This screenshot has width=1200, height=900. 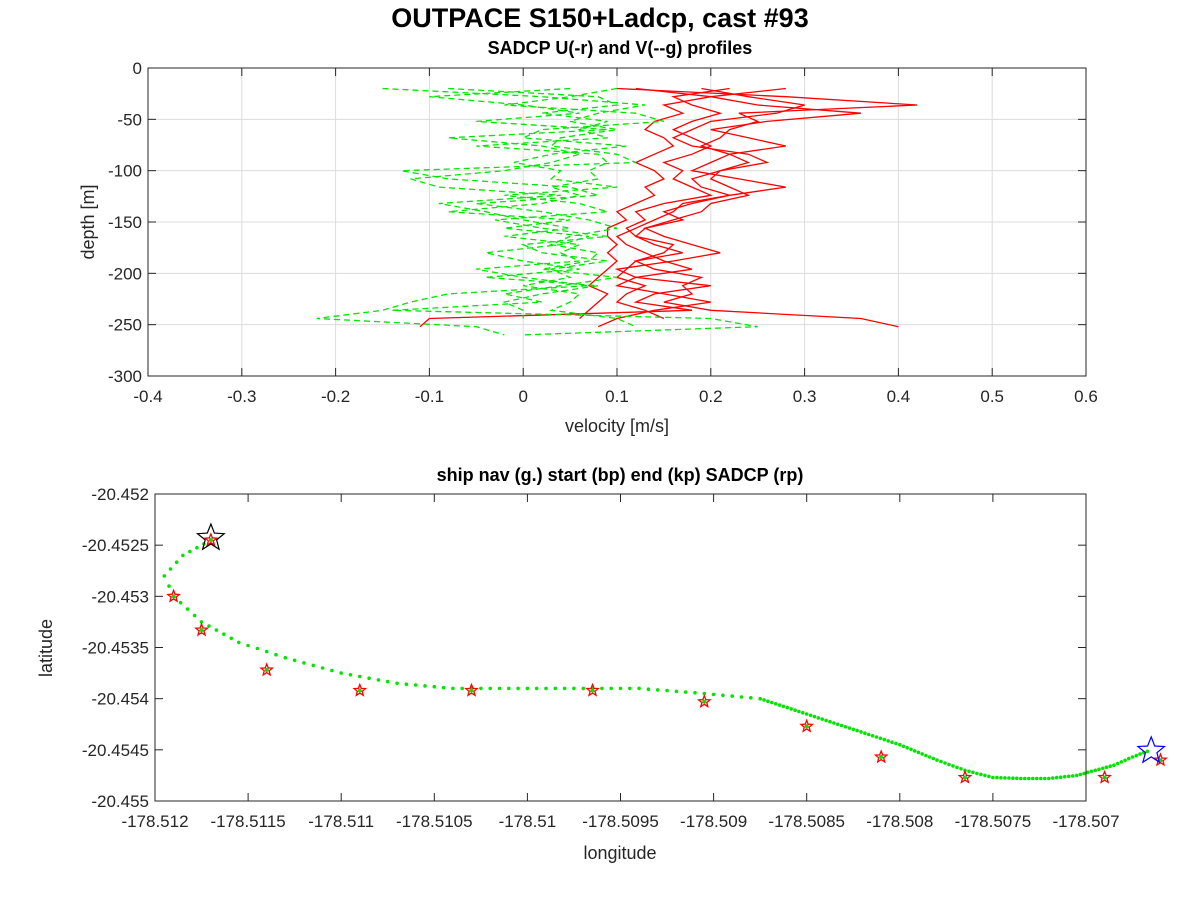 What do you see at coordinates (125, 273) in the screenshot?
I see `profiles-y-tick-label: -200` at bounding box center [125, 273].